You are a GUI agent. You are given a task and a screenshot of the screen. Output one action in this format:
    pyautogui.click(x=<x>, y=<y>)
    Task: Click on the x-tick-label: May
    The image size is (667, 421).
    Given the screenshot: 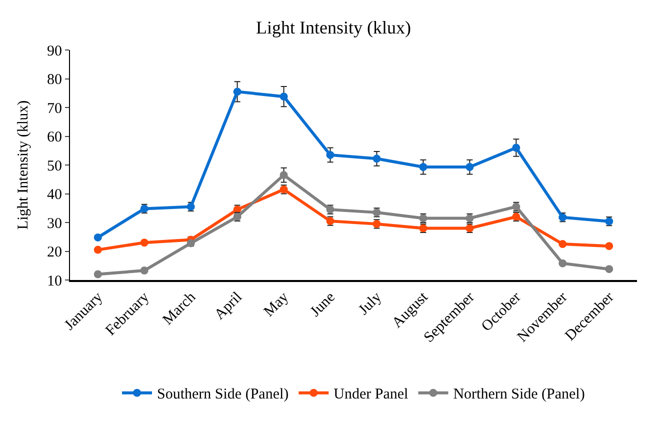 What is the action you would take?
    pyautogui.click(x=276, y=304)
    